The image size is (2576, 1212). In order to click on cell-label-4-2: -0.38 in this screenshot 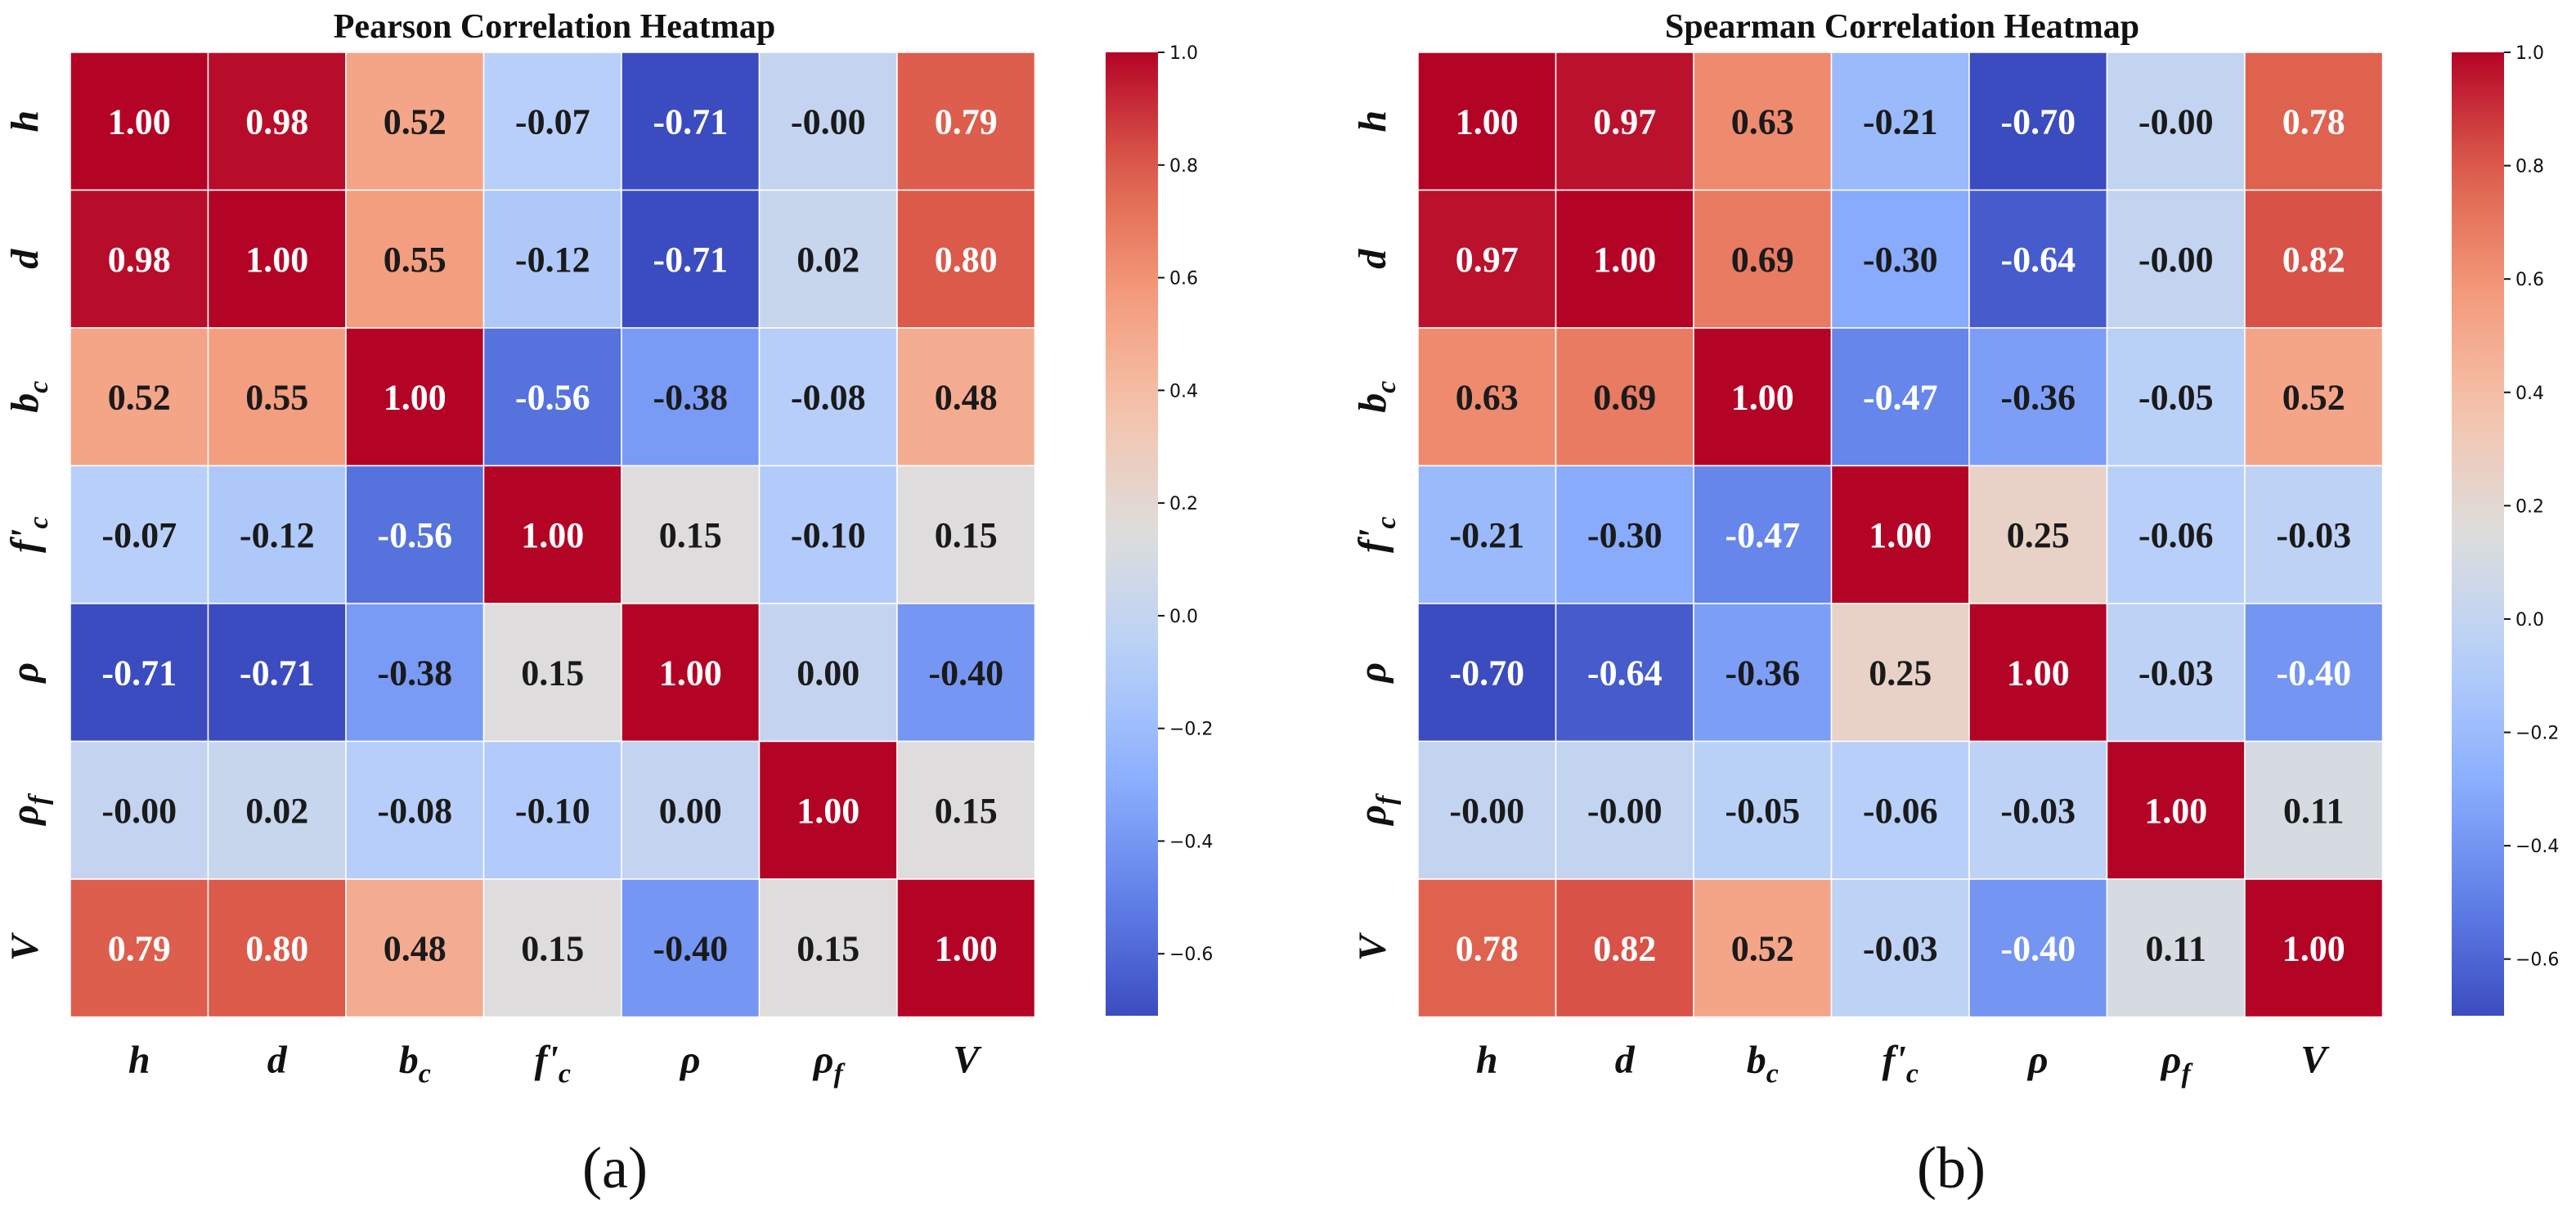, I will do `click(414, 673)`.